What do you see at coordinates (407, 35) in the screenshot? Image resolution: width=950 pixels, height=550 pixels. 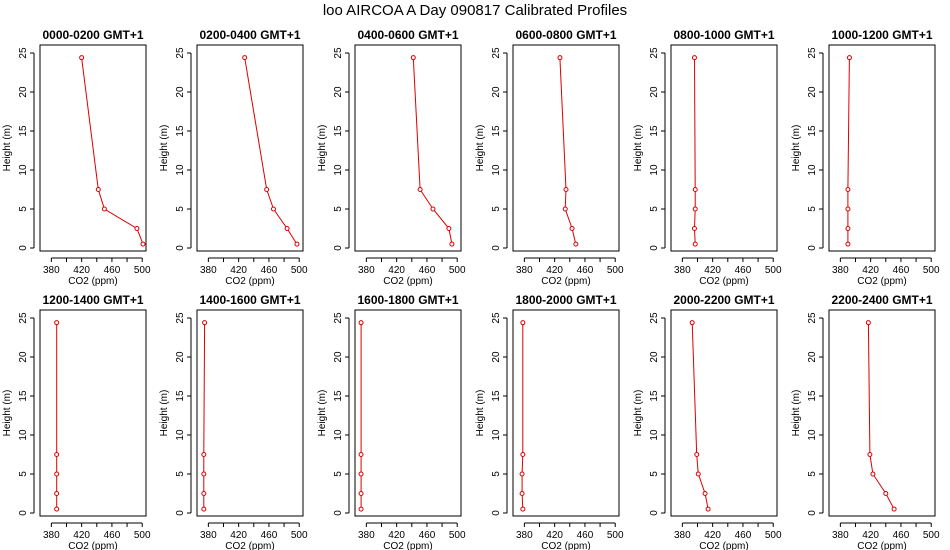 I see `panel-title: 0400-0600 GMT+1` at bounding box center [407, 35].